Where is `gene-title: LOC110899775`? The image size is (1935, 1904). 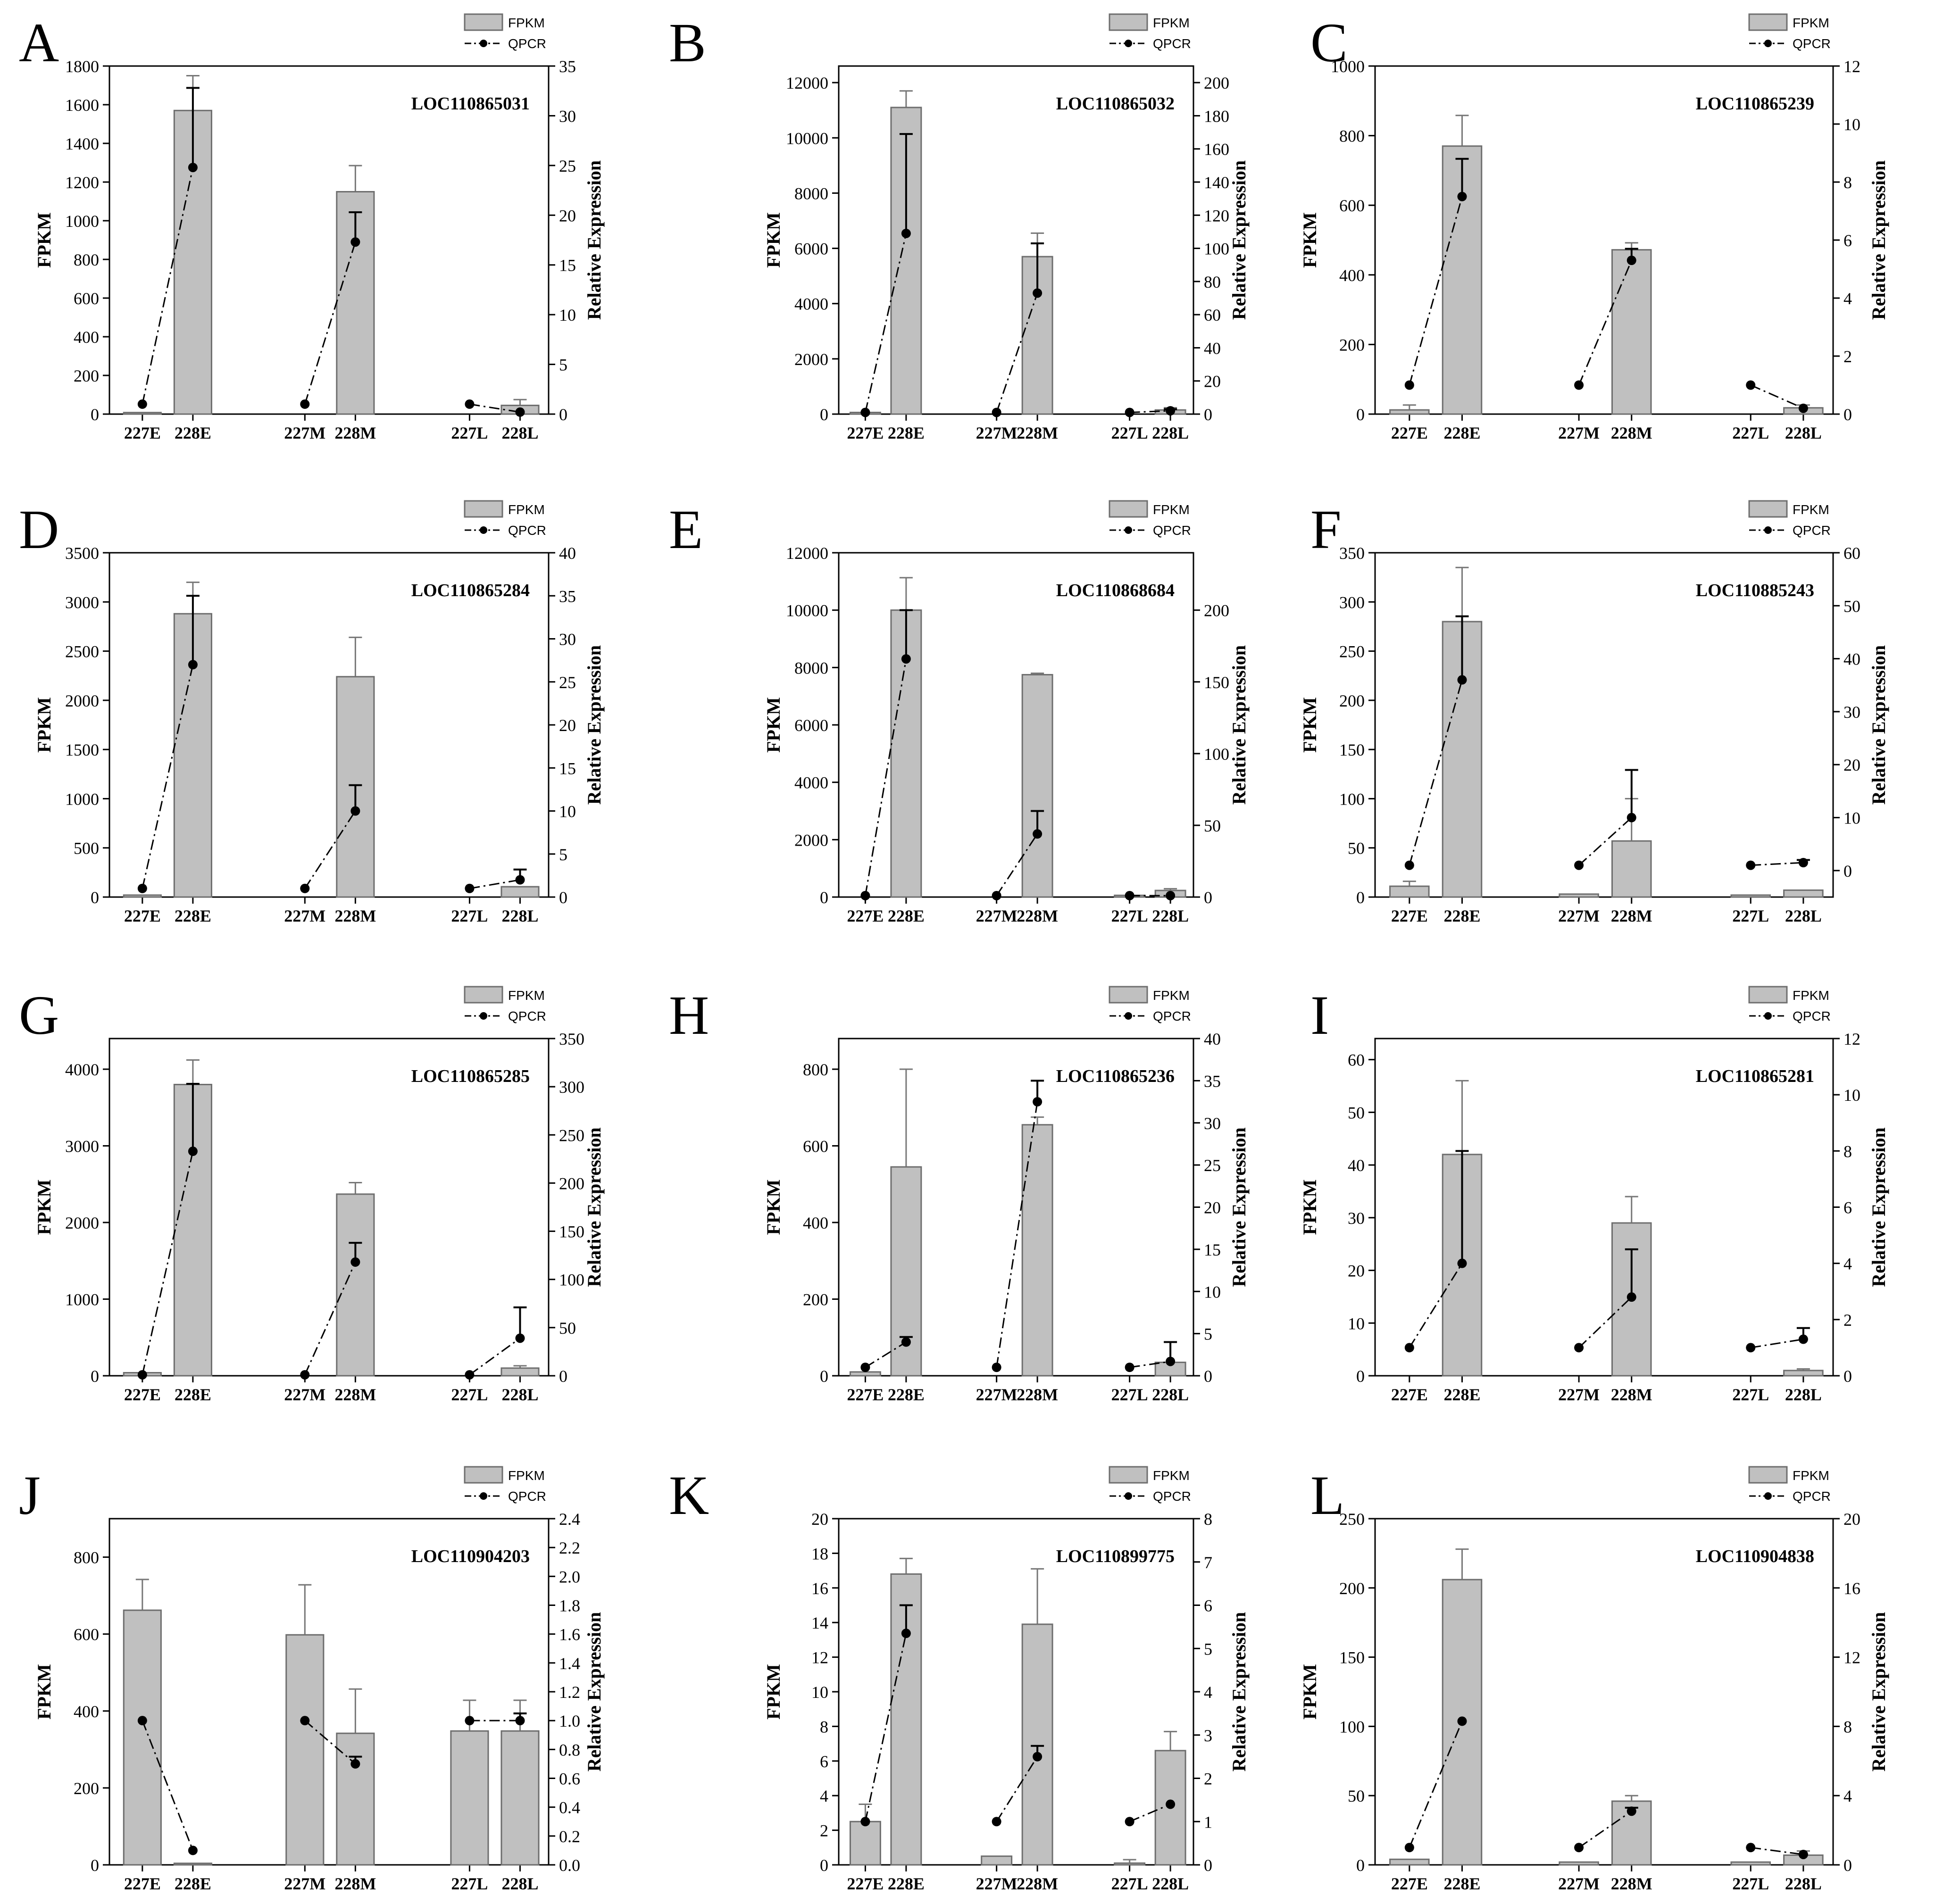 gene-title: LOC110899775 is located at coordinates (1115, 1556).